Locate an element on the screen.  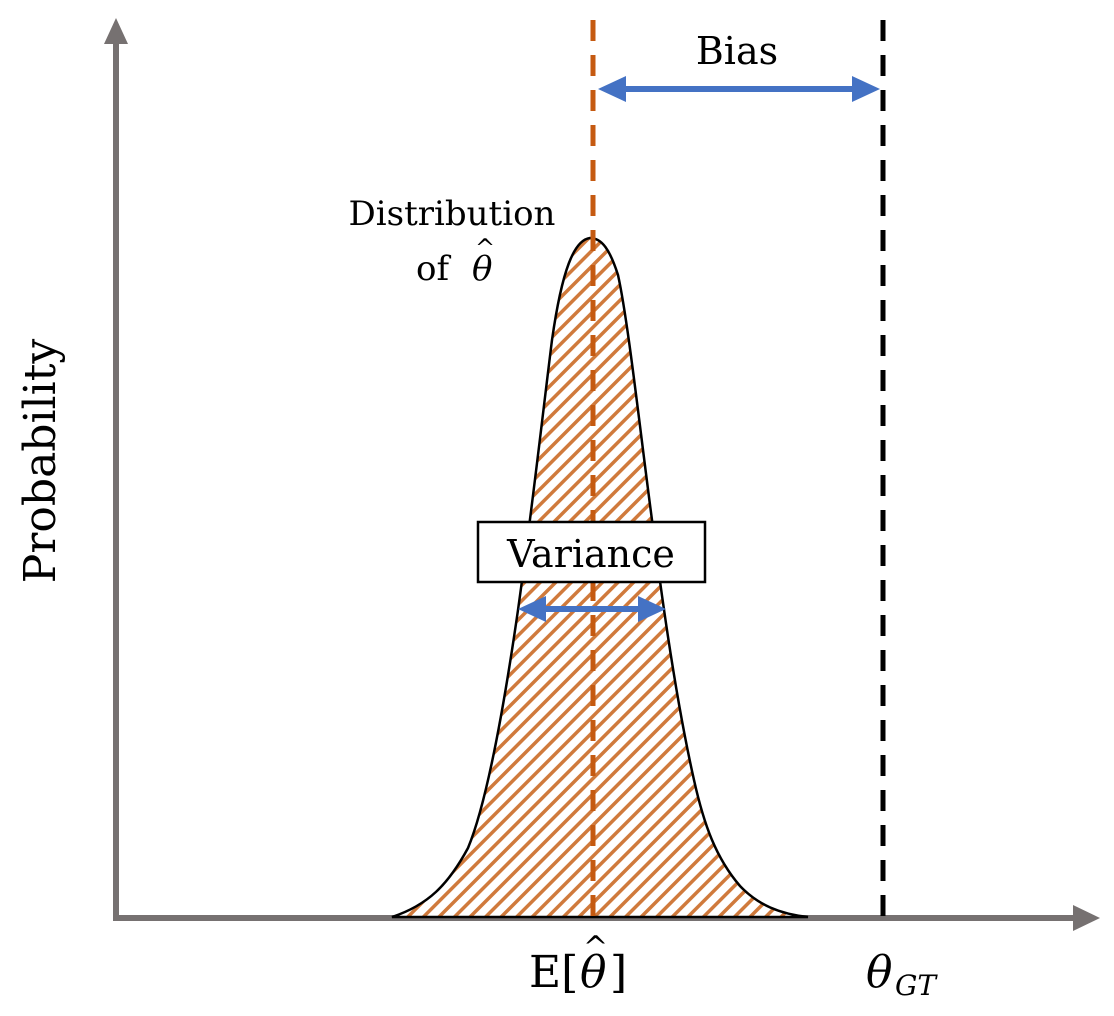
variance-box is located at coordinates (591, 552).